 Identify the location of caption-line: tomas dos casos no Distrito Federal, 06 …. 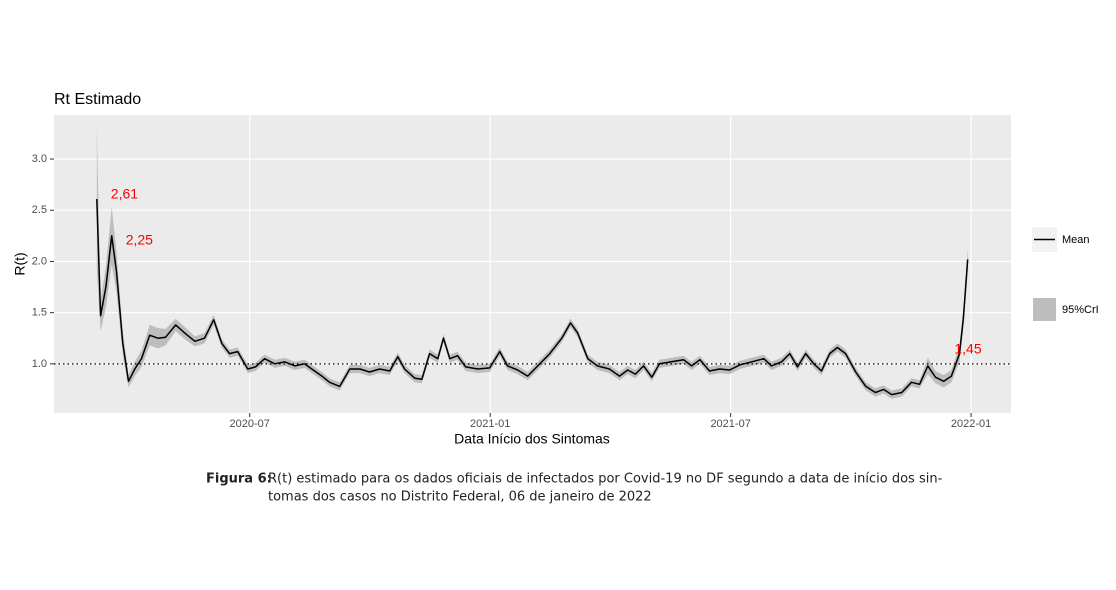
(460, 497).